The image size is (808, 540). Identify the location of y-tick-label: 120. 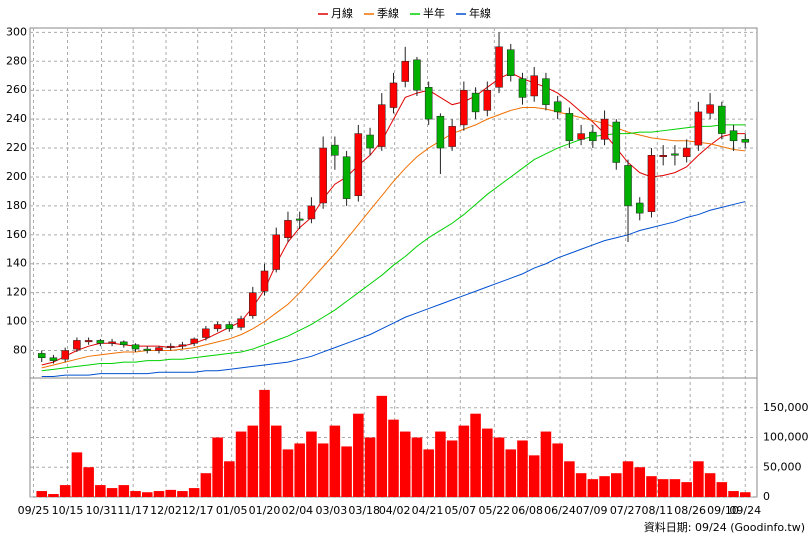
(16, 292).